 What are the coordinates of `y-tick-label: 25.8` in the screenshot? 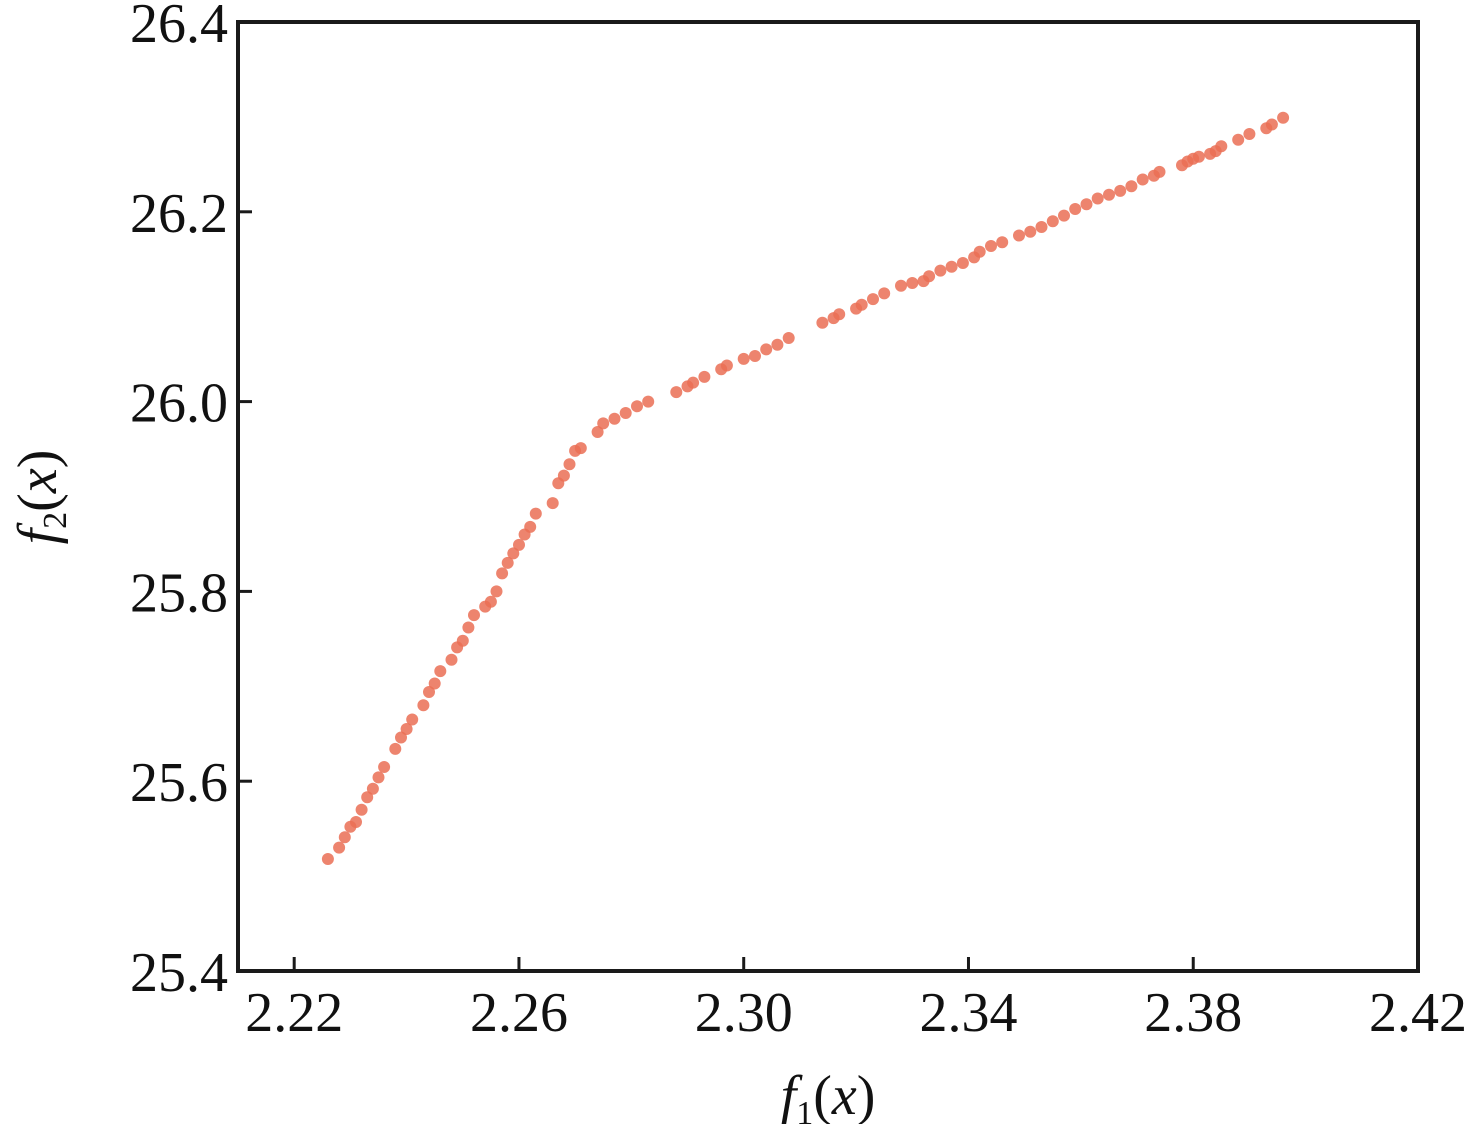 It's located at (179, 593).